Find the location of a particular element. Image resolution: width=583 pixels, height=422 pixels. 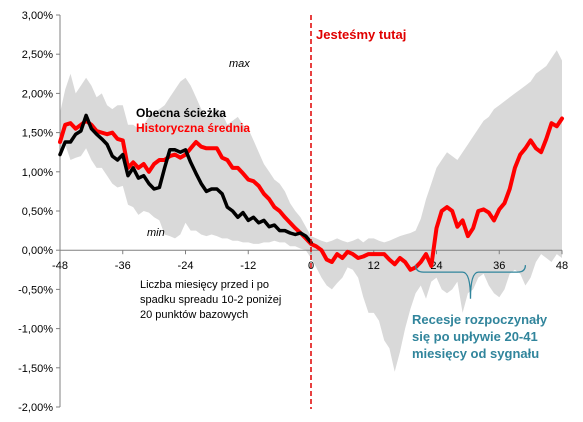

now-label: Jesteśmy tutaj is located at coordinates (361, 34).